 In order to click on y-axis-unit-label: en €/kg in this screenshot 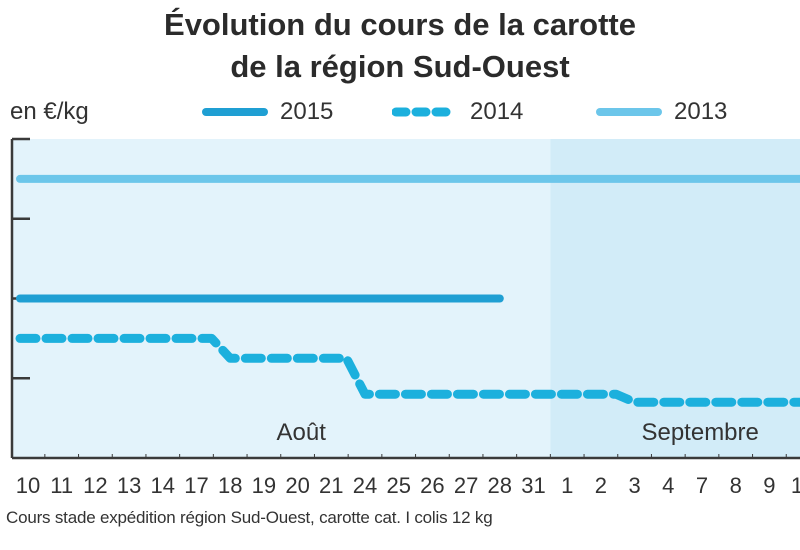, I will do `click(49, 111)`.